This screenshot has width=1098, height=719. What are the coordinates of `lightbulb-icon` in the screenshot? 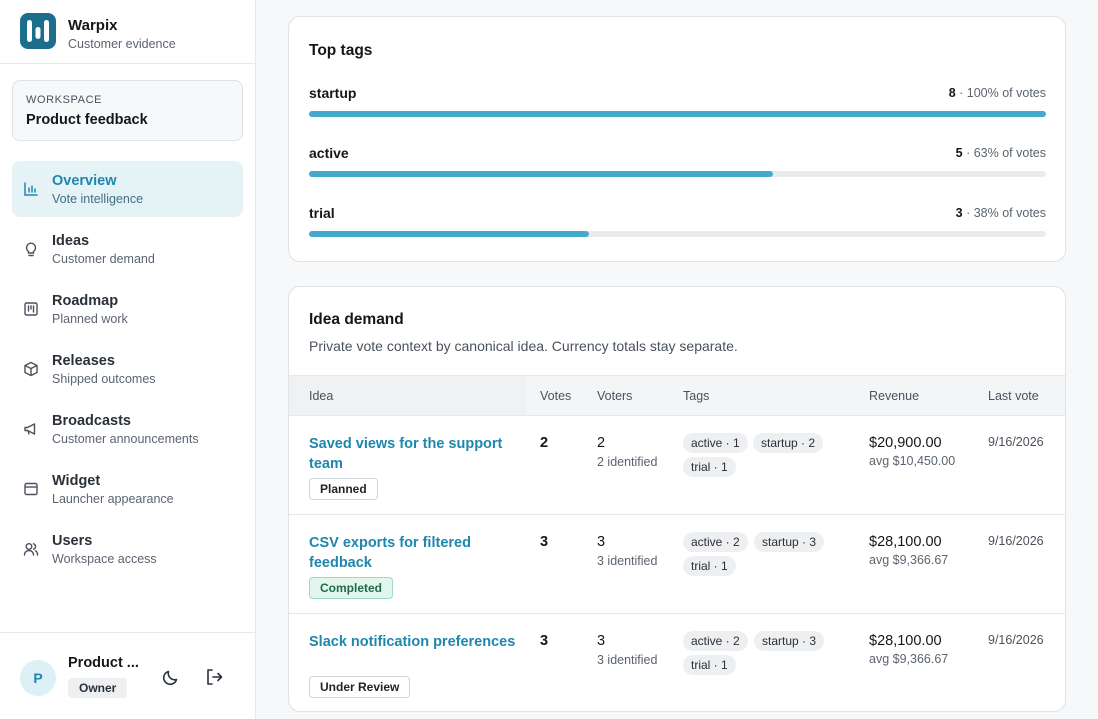 It's located at (31, 249).